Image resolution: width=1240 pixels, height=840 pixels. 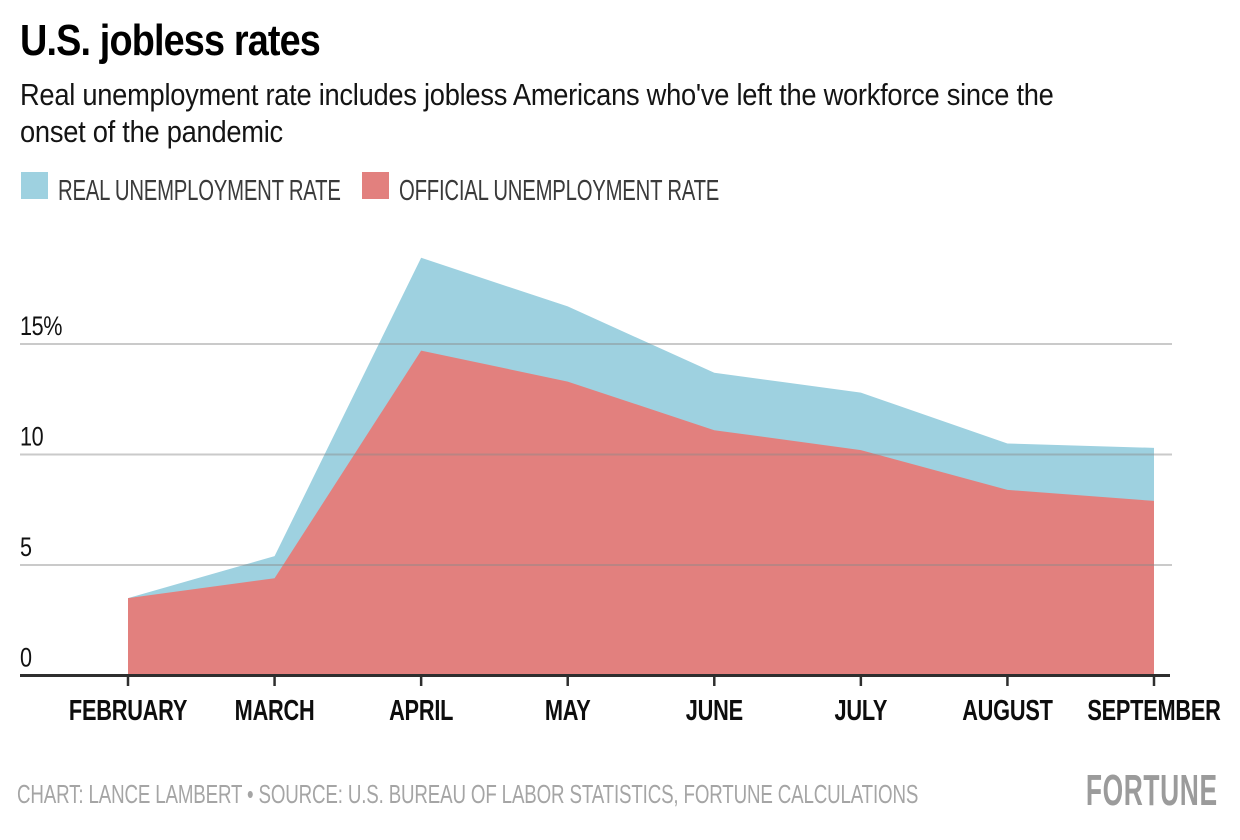 I want to click on legend-swatch-official-unemployment, so click(x=375, y=185).